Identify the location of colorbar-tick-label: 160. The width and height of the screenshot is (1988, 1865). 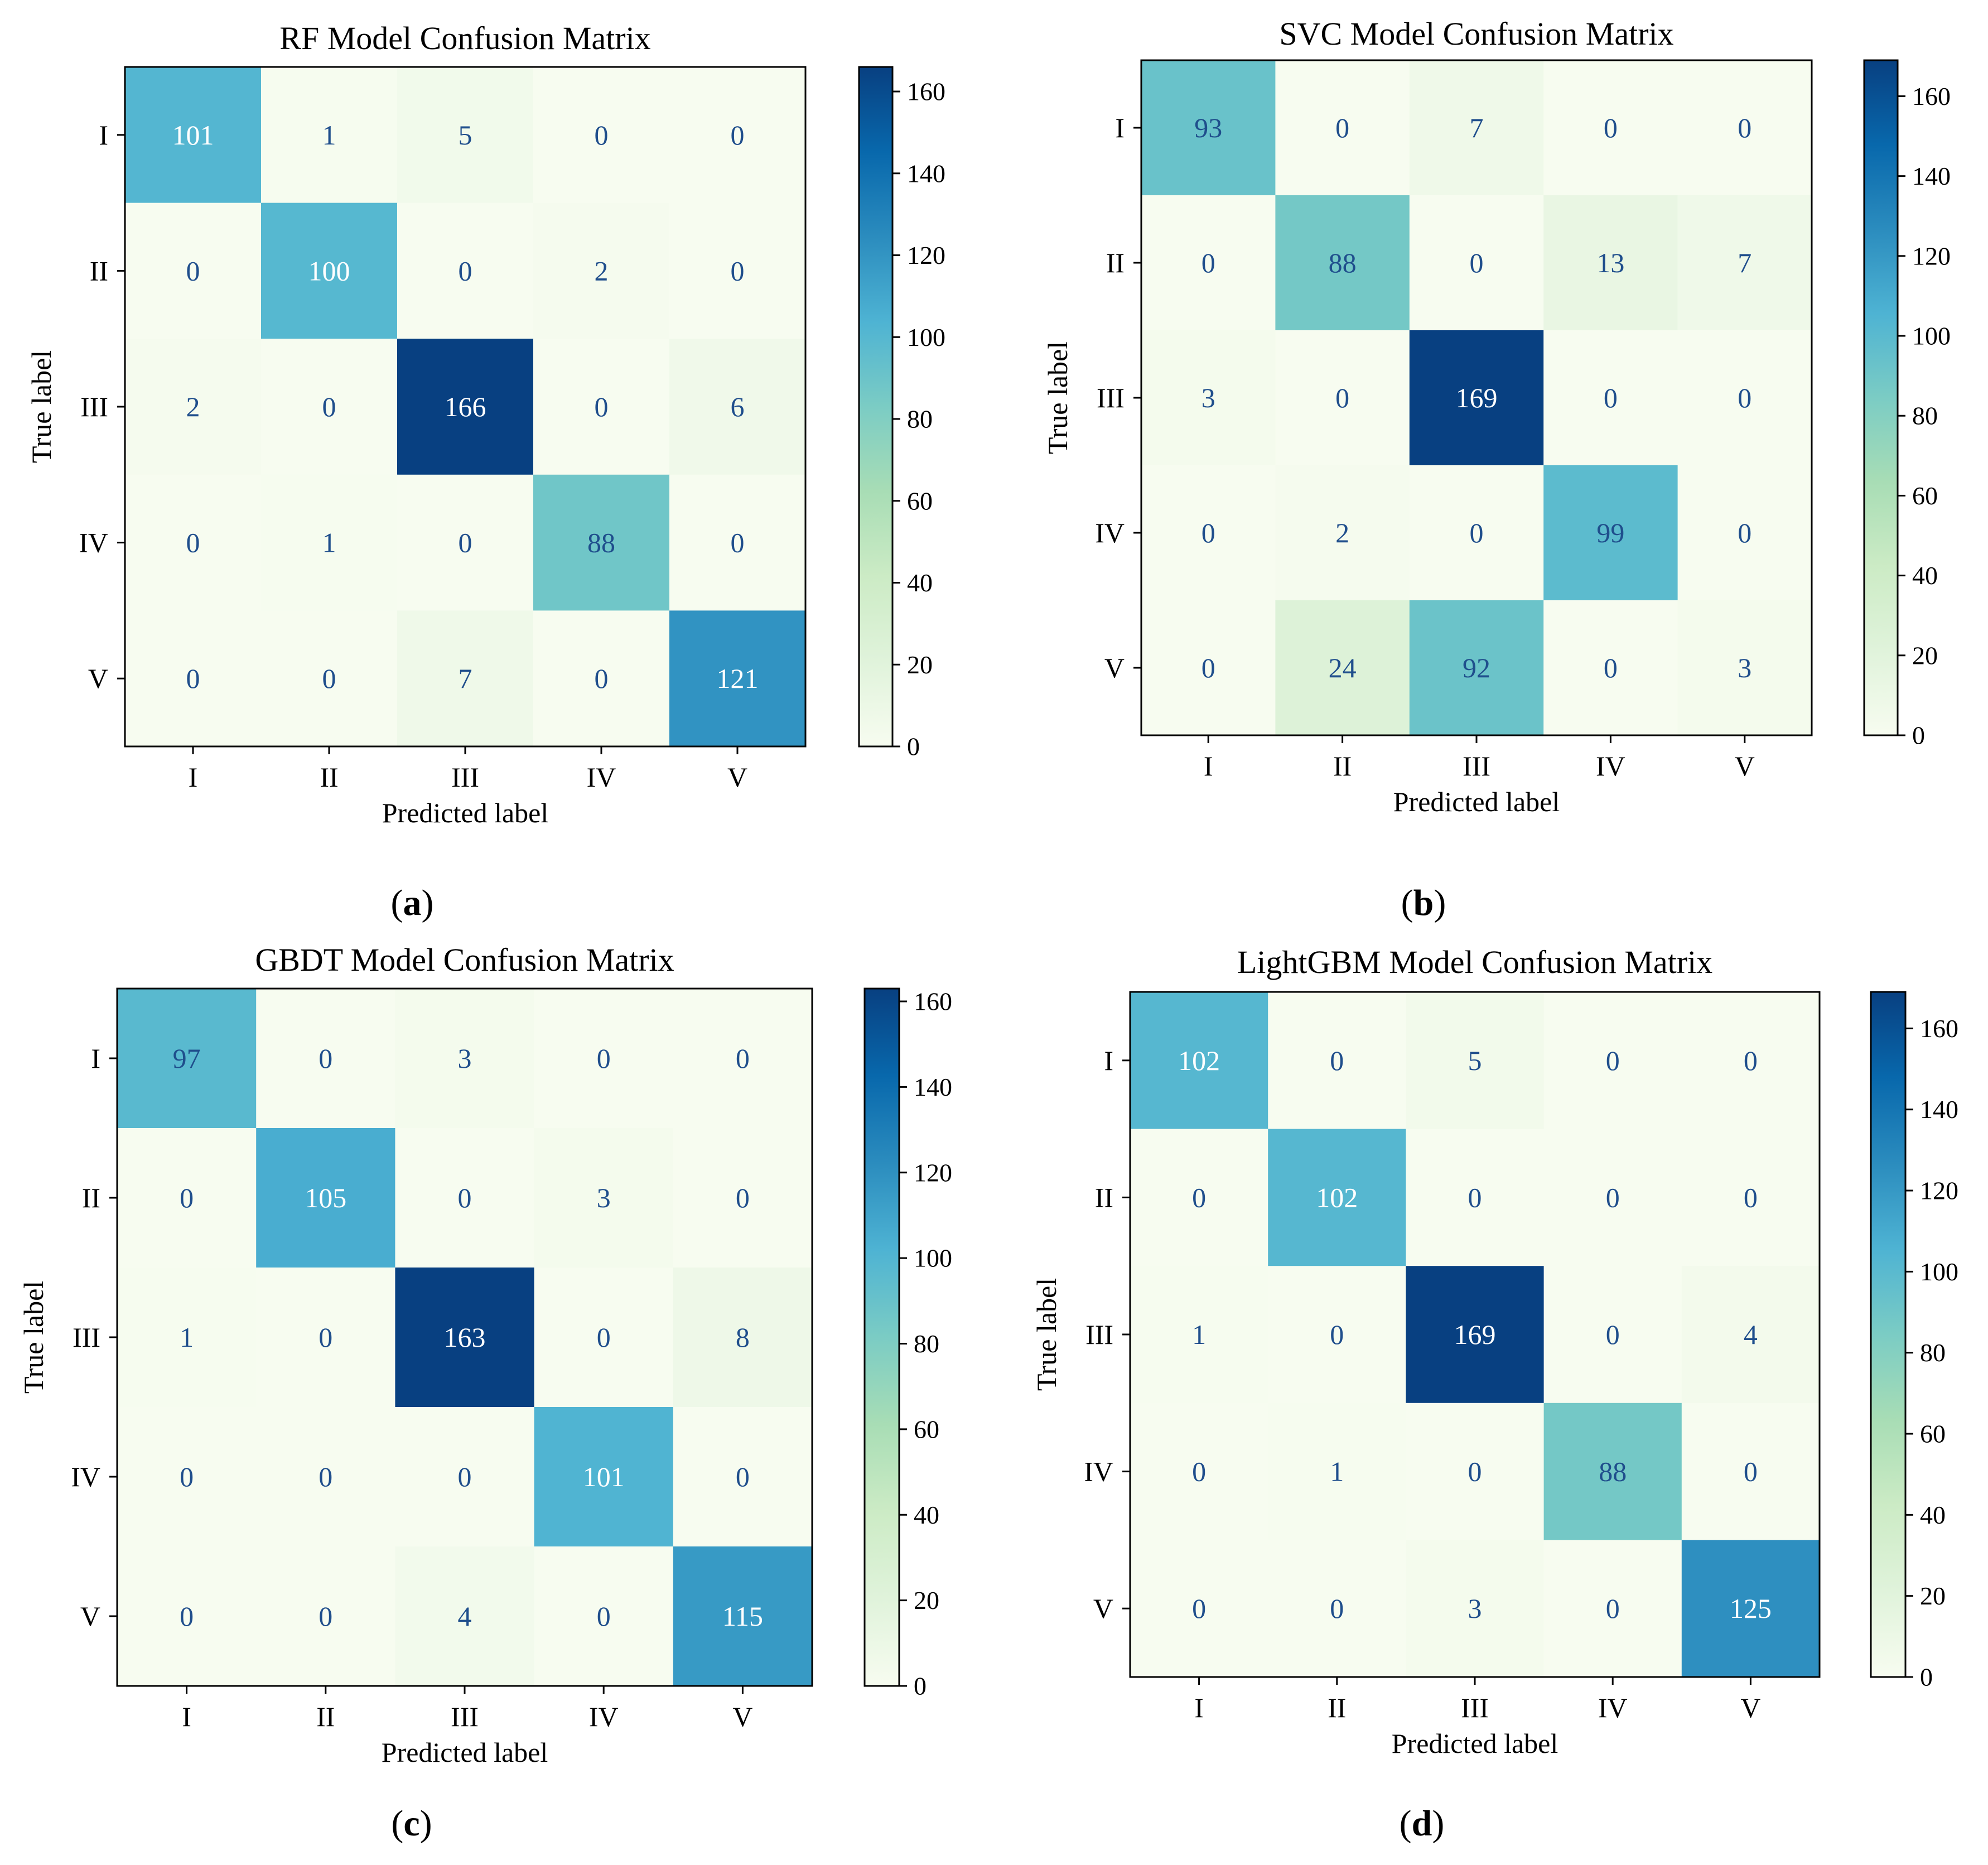
(933, 1001).